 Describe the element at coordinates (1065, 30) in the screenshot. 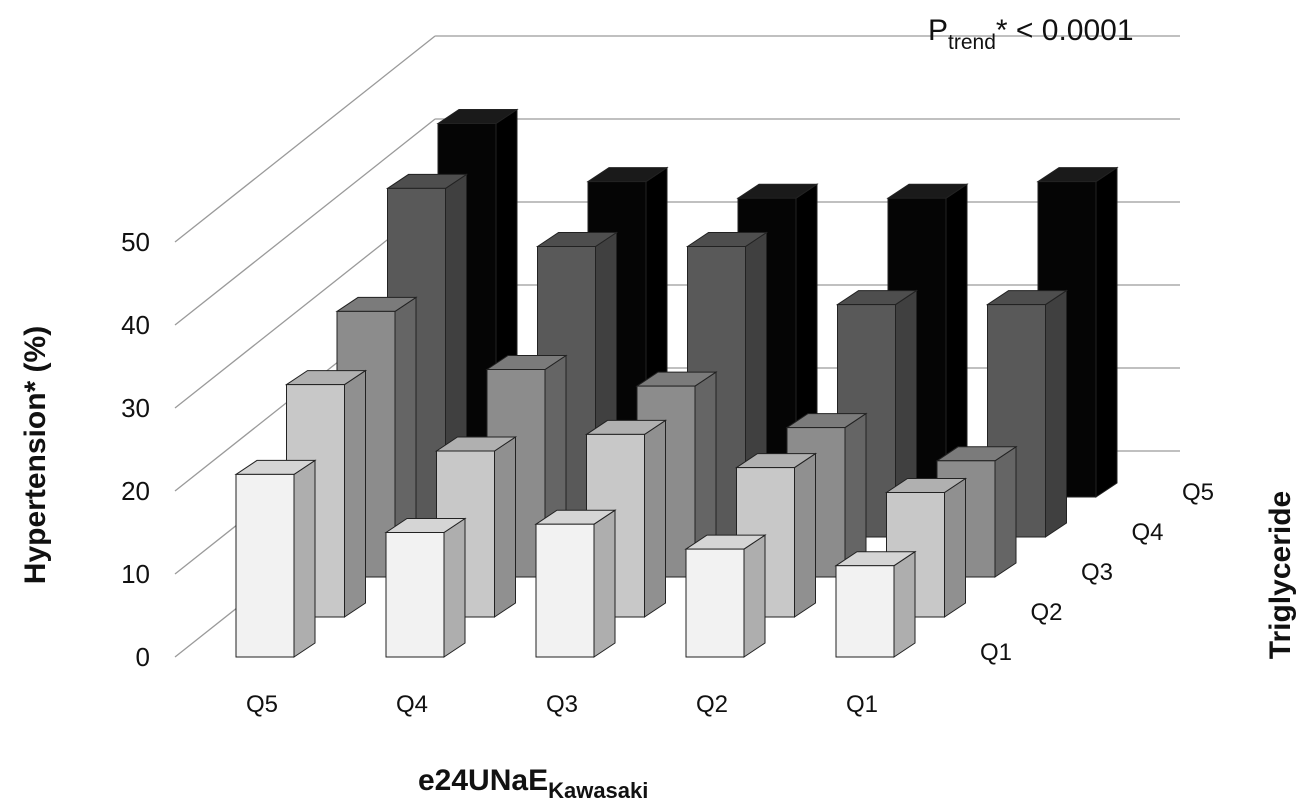

I see `annotation-rest: * < 0.0001` at that location.